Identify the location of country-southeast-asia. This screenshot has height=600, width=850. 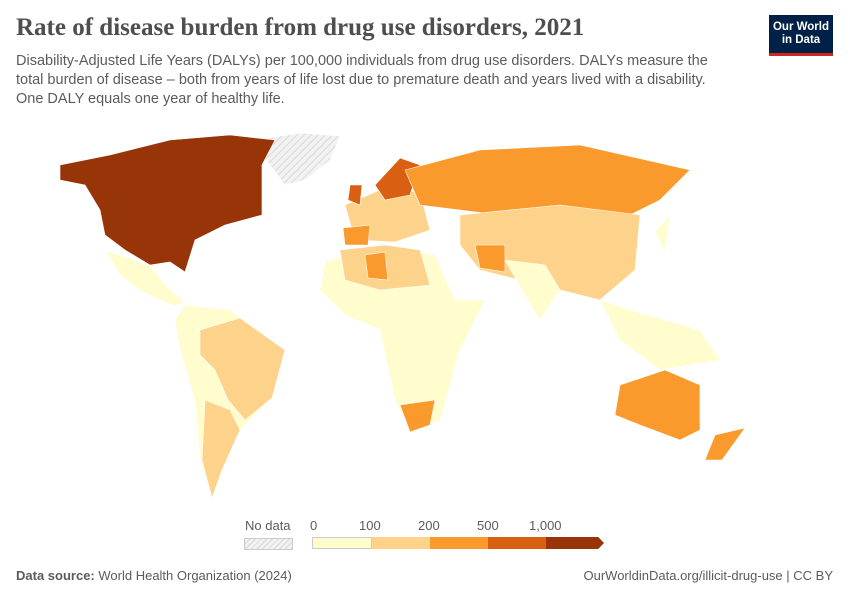
(660, 335).